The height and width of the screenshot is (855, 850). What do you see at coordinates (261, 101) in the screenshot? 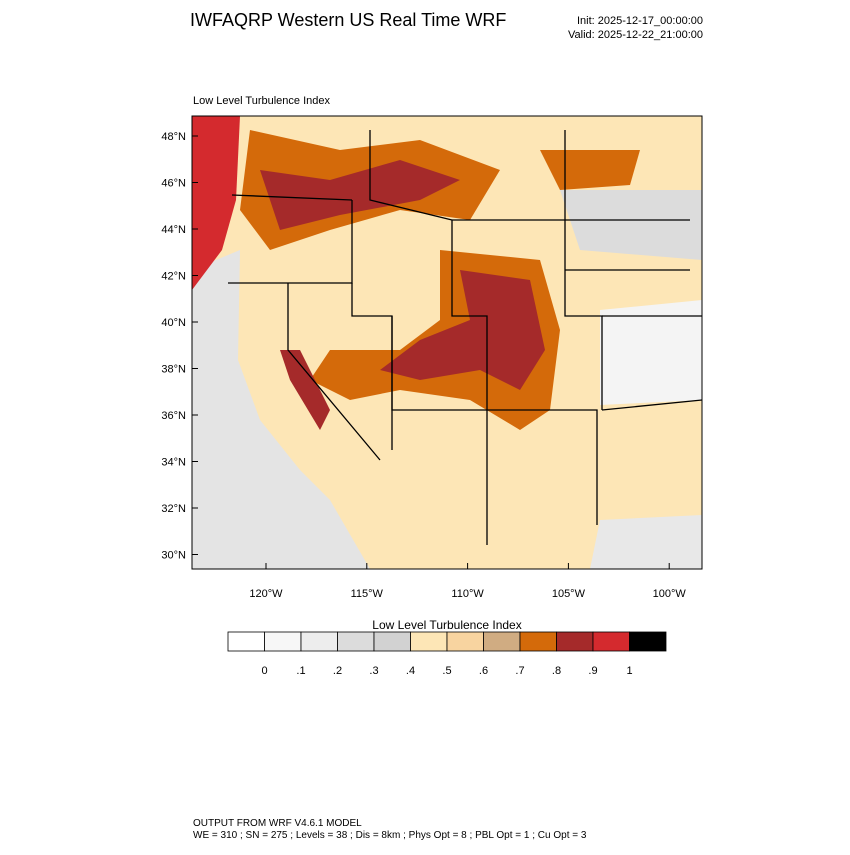
I see `map-subtitle: Low Level Turbulence Index` at bounding box center [261, 101].